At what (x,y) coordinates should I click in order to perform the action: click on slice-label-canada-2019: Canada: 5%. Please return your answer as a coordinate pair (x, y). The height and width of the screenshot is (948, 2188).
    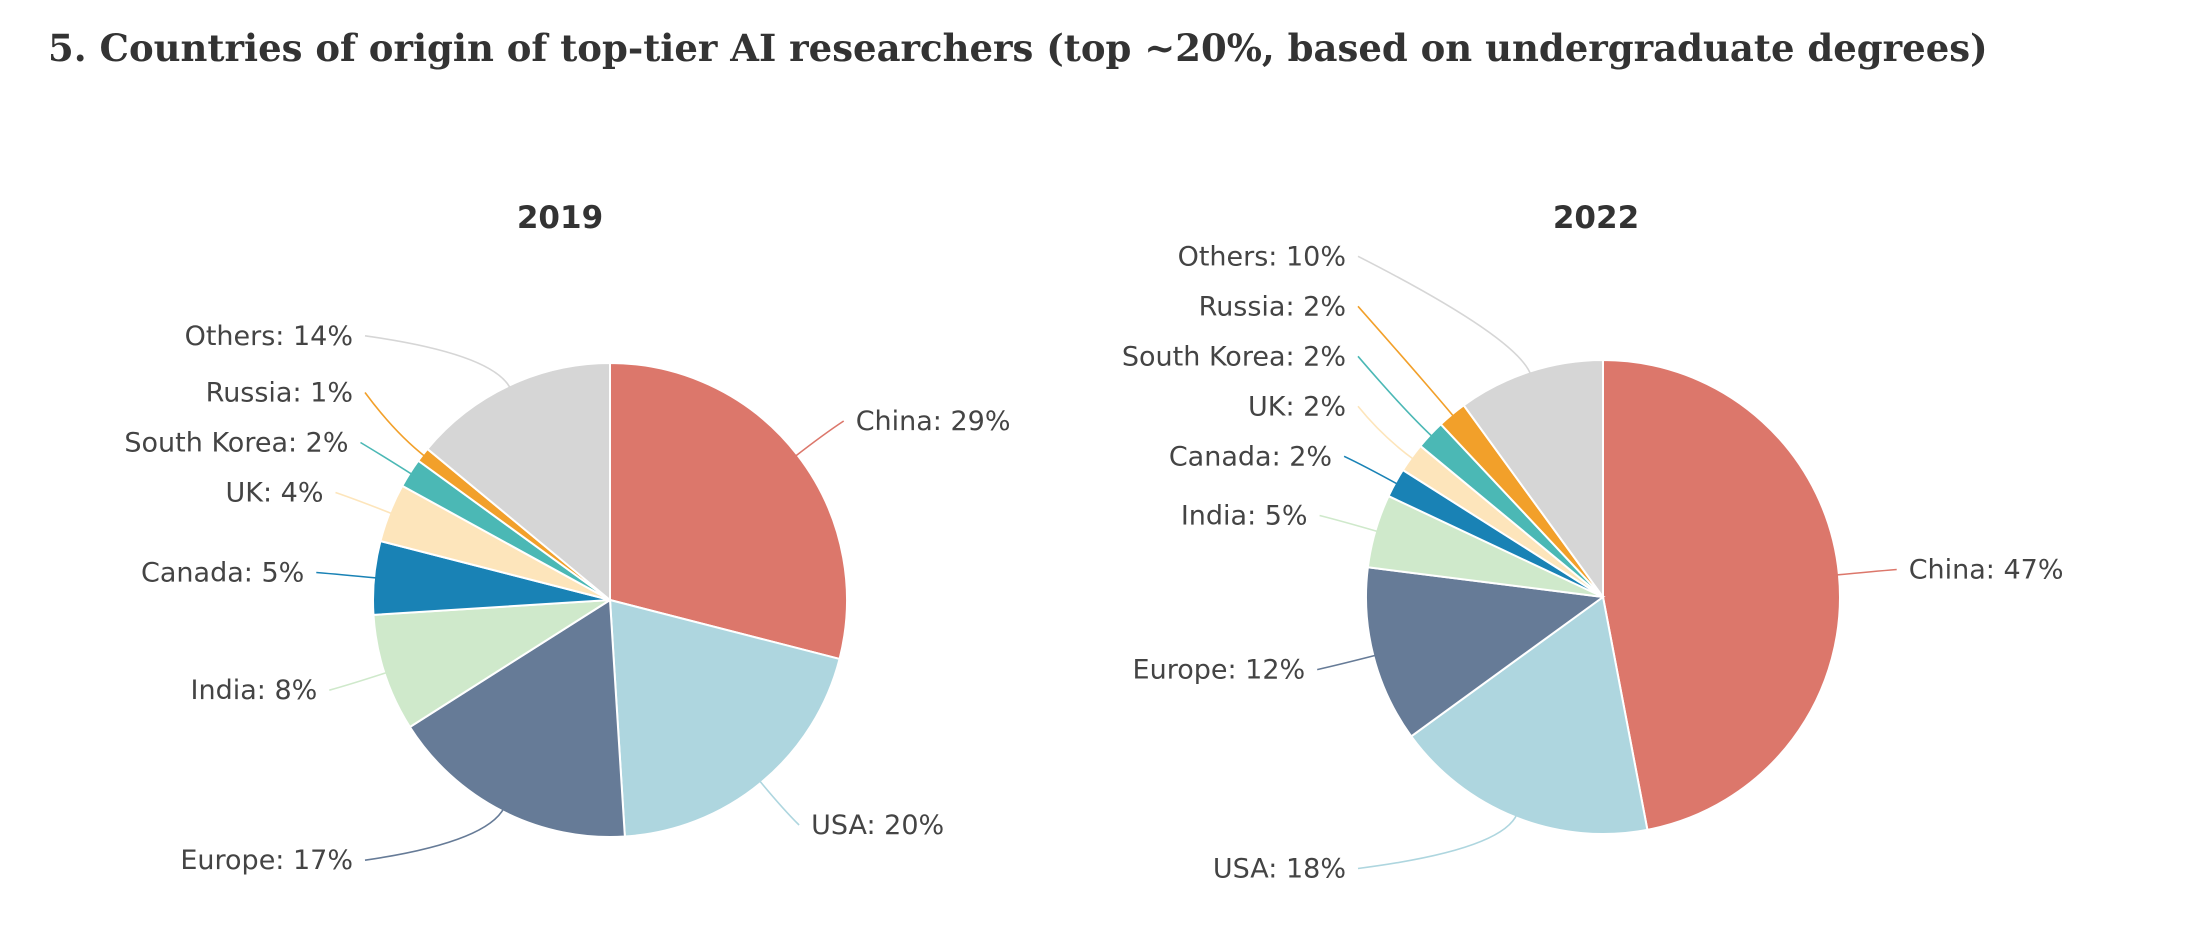
    Looking at the image, I should click on (222, 573).